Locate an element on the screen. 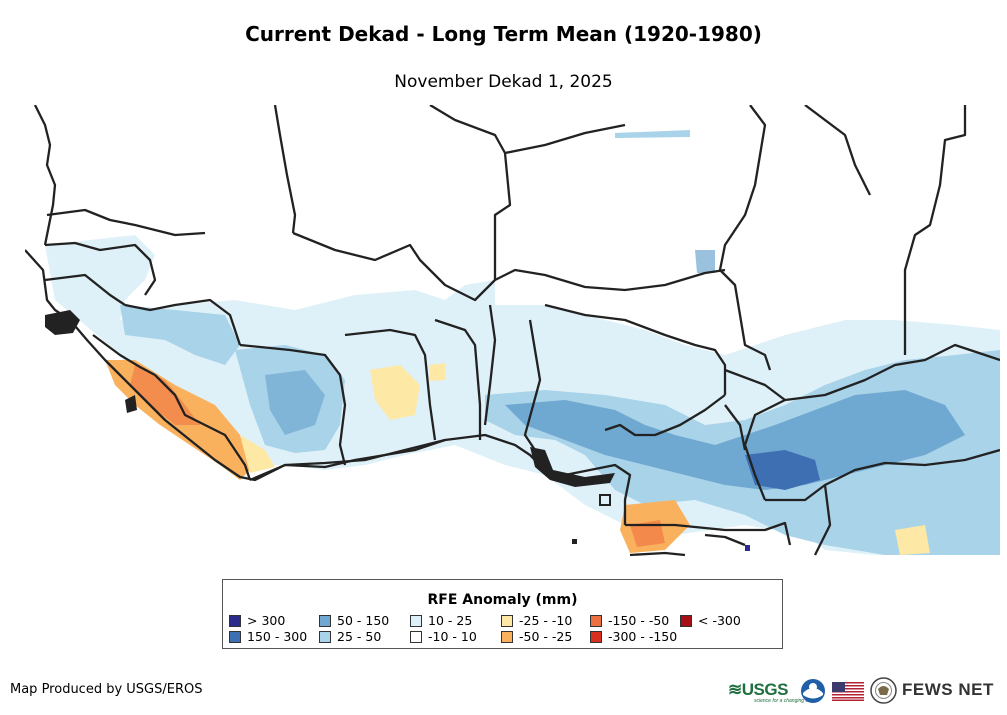  legend-item: -25 - -10 is located at coordinates (536, 621).